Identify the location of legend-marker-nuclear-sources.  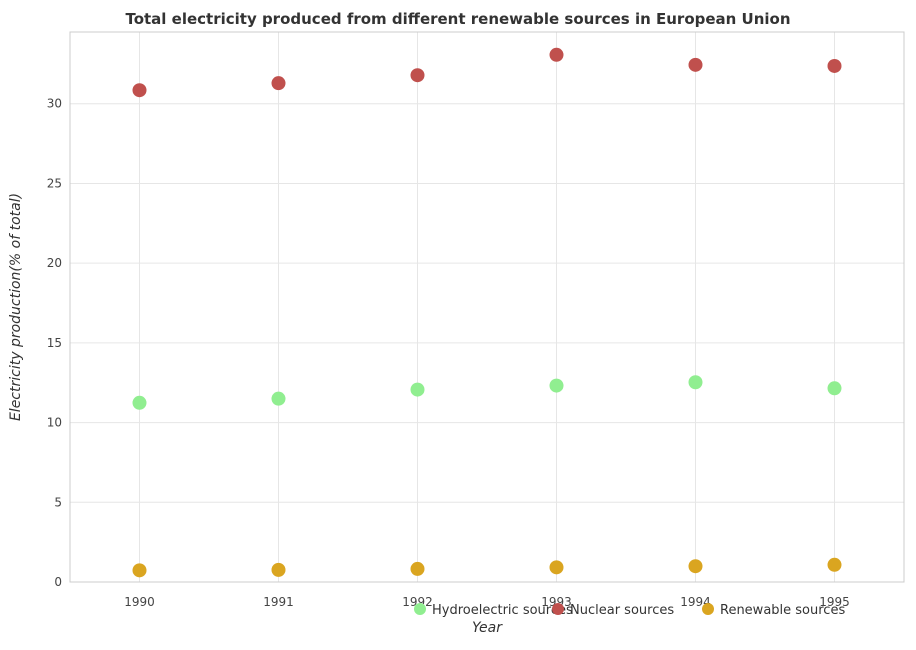
(558, 609).